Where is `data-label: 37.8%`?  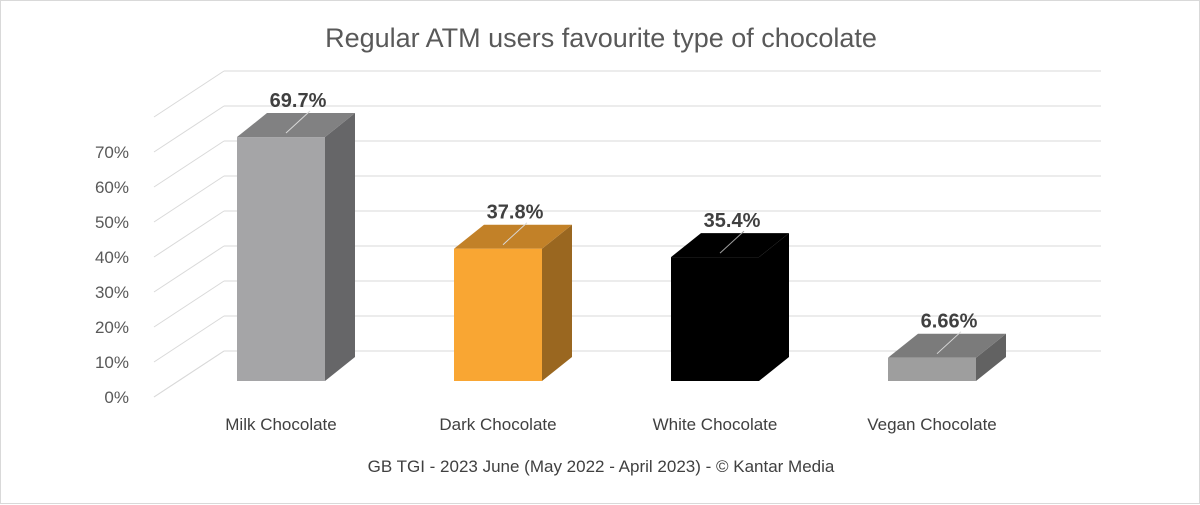 data-label: 37.8% is located at coordinates (515, 213).